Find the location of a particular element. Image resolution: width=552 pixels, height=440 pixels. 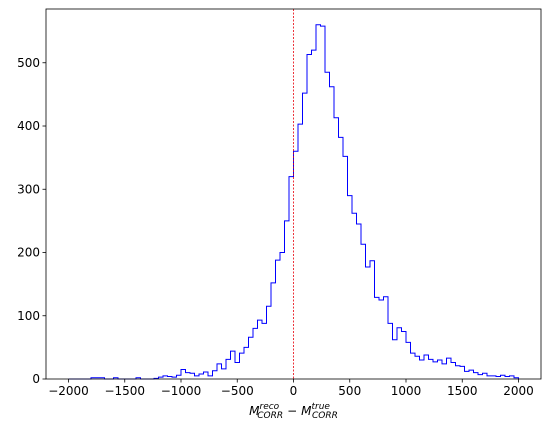

x-axis: −2000 −1500 −1000 −500 0 500 1000 1500 2000 is located at coordinates (291, 388).